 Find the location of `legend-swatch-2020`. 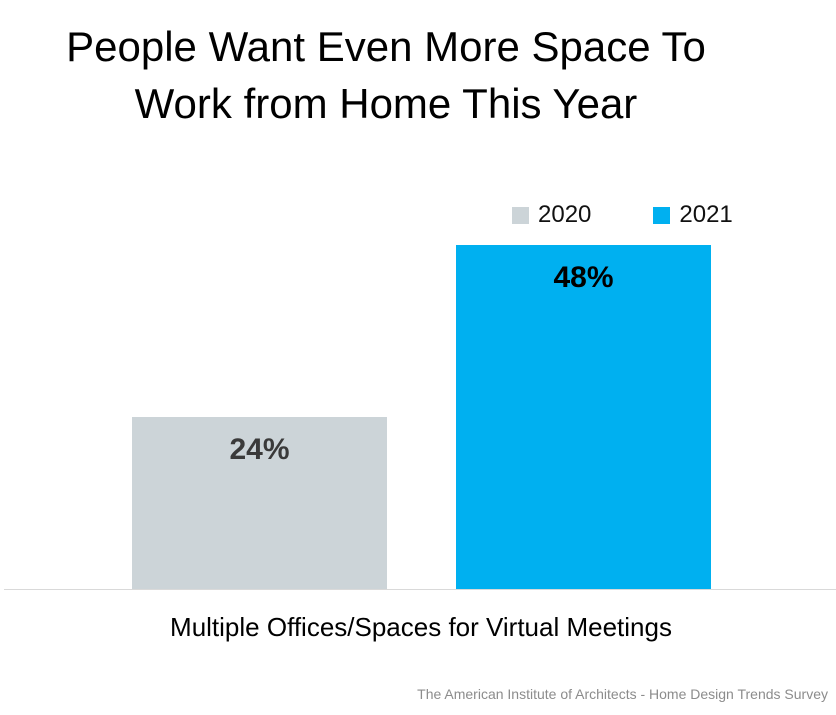

legend-swatch-2020 is located at coordinates (520, 215).